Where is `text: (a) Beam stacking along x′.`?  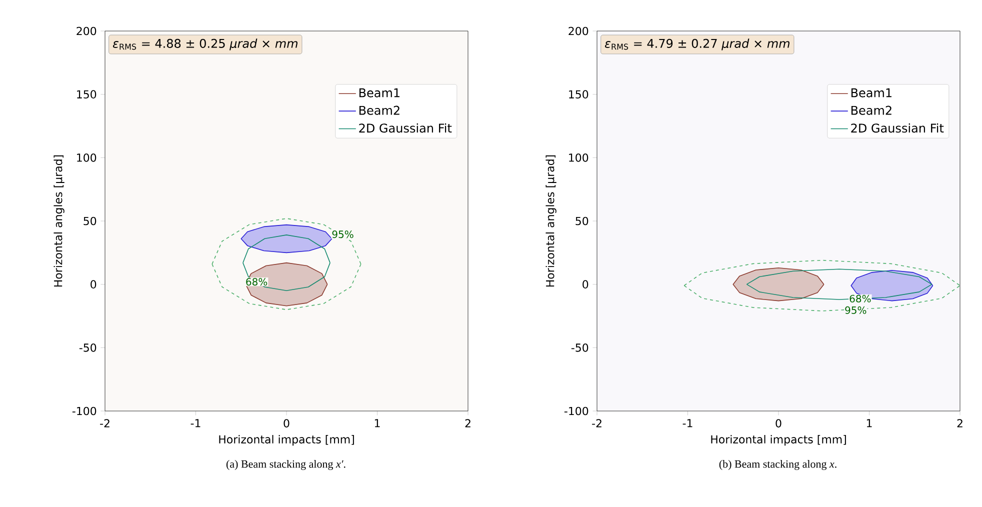
text: (a) Beam stacking along x′. is located at coordinates (286, 465).